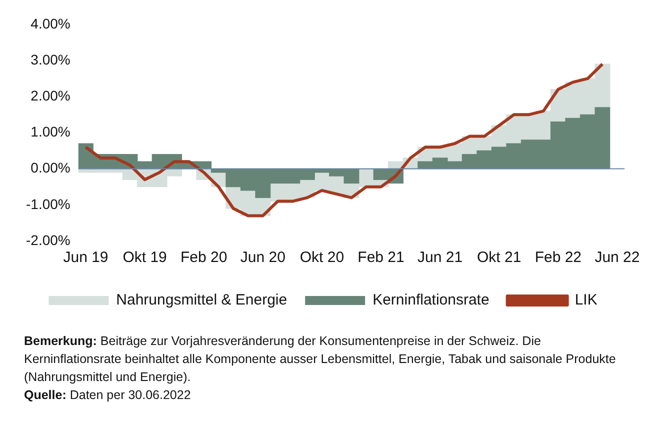  What do you see at coordinates (50, 59) in the screenshot?
I see `y-tick-label: 3.00%` at bounding box center [50, 59].